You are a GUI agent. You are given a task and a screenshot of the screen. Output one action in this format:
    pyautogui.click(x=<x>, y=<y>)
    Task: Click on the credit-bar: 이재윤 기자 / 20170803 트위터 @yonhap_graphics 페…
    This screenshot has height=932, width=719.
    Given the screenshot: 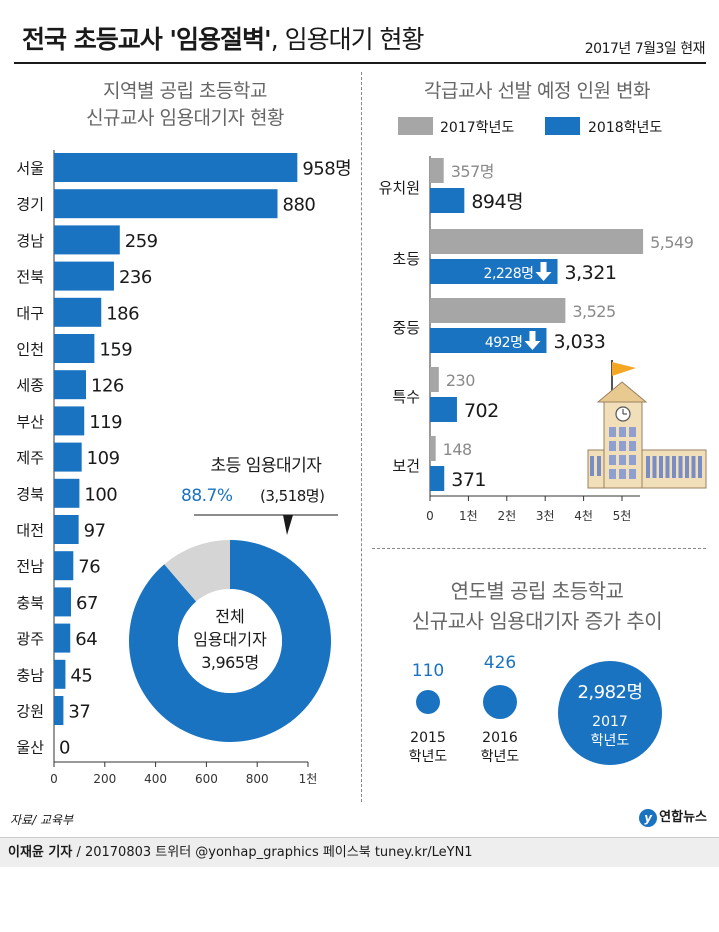 What is the action you would take?
    pyautogui.click(x=359, y=852)
    